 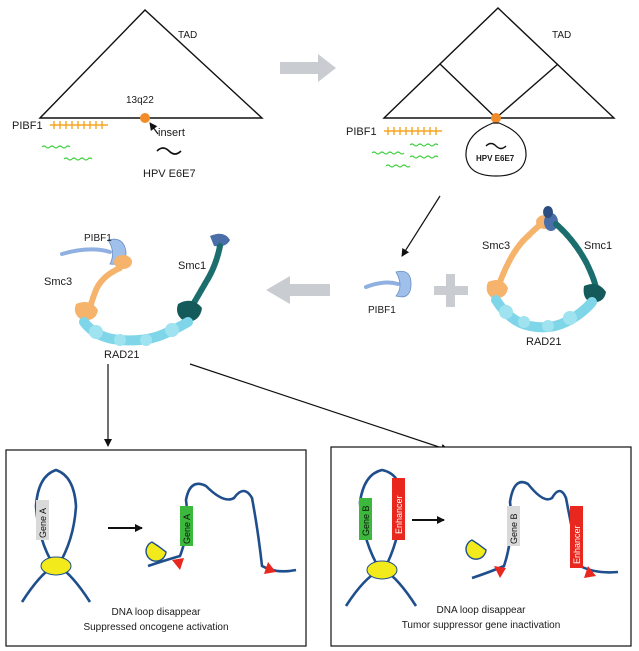 What do you see at coordinates (527, 91) in the screenshot?
I see `sub-tad-right` at bounding box center [527, 91].